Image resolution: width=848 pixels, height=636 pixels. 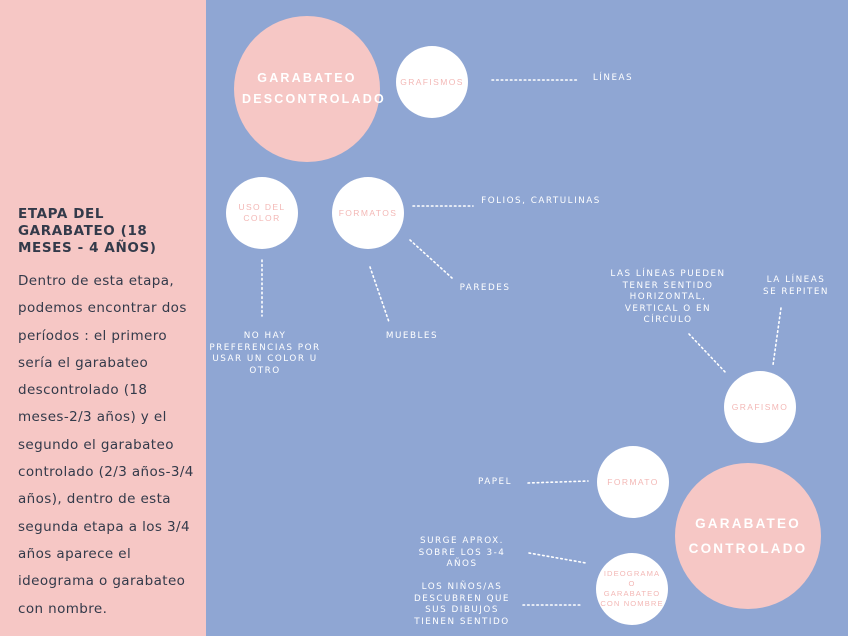 I want to click on formatos-circle: FORMATOS, so click(x=368, y=213).